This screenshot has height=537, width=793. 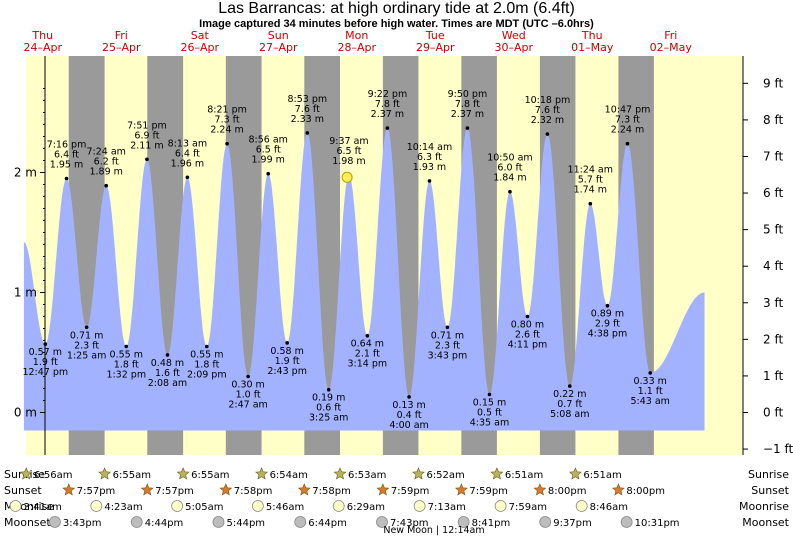 What do you see at coordinates (773, 120) in the screenshot?
I see `right-tick-label: 8 ft` at bounding box center [773, 120].